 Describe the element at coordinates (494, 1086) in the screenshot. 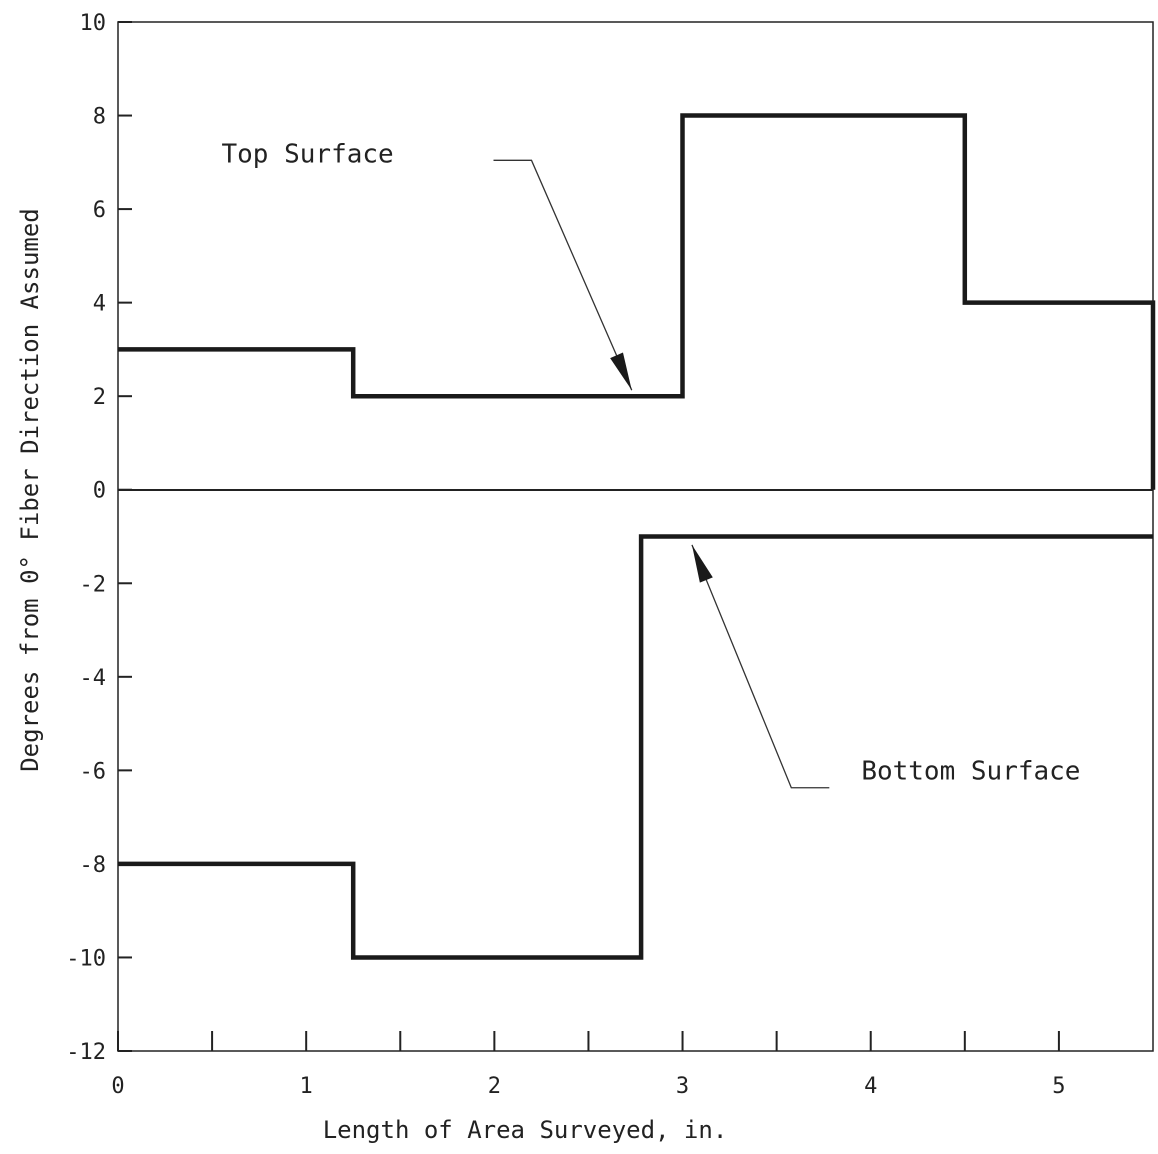

I see `x-tick-label: 2` at that location.